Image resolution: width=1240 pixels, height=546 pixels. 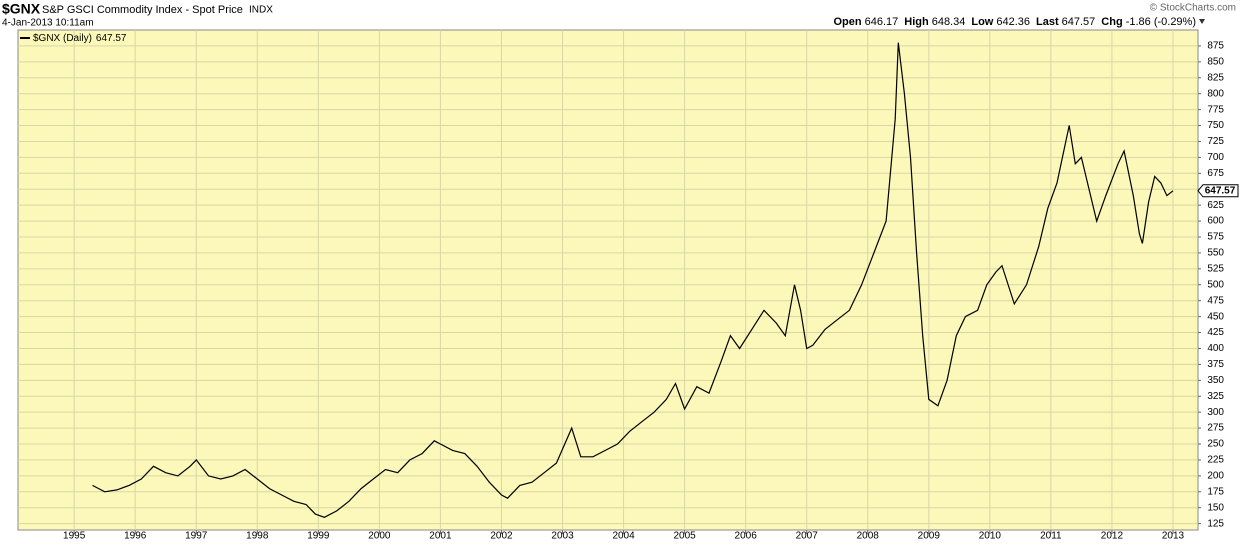 I want to click on y-tick-label: 825, so click(x=1215, y=77).